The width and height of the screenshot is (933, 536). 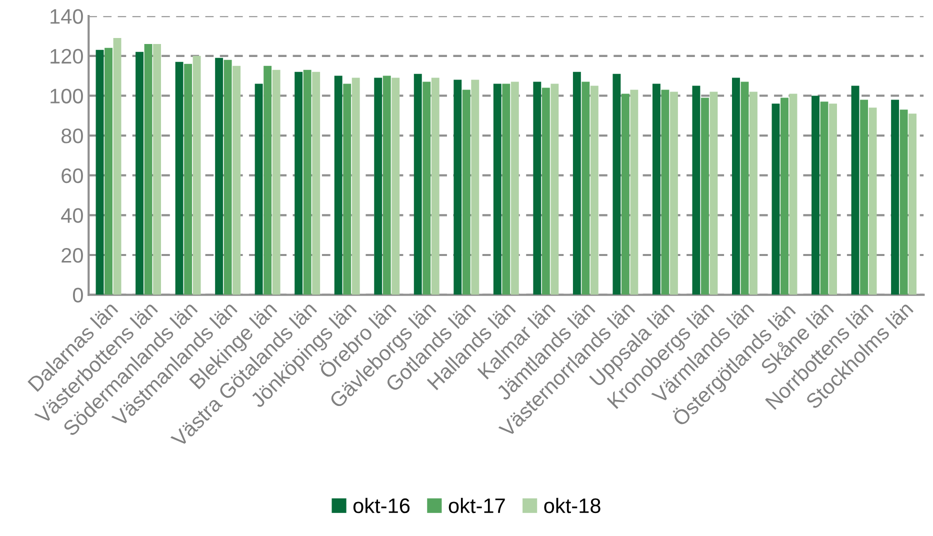 What do you see at coordinates (72, 255) in the screenshot?
I see `y-tick-label: 20` at bounding box center [72, 255].